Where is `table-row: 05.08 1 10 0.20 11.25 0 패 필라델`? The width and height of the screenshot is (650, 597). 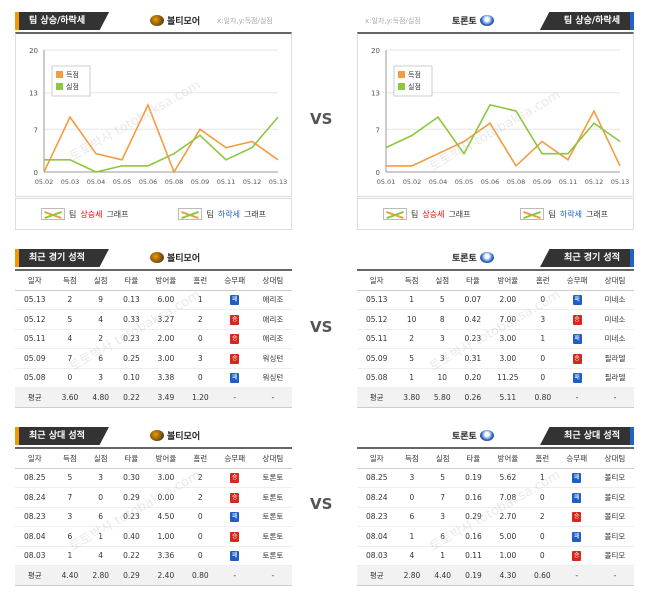 table-row: 05.08 1 10 0.20 11.25 0 패 필라델 is located at coordinates (495, 378).